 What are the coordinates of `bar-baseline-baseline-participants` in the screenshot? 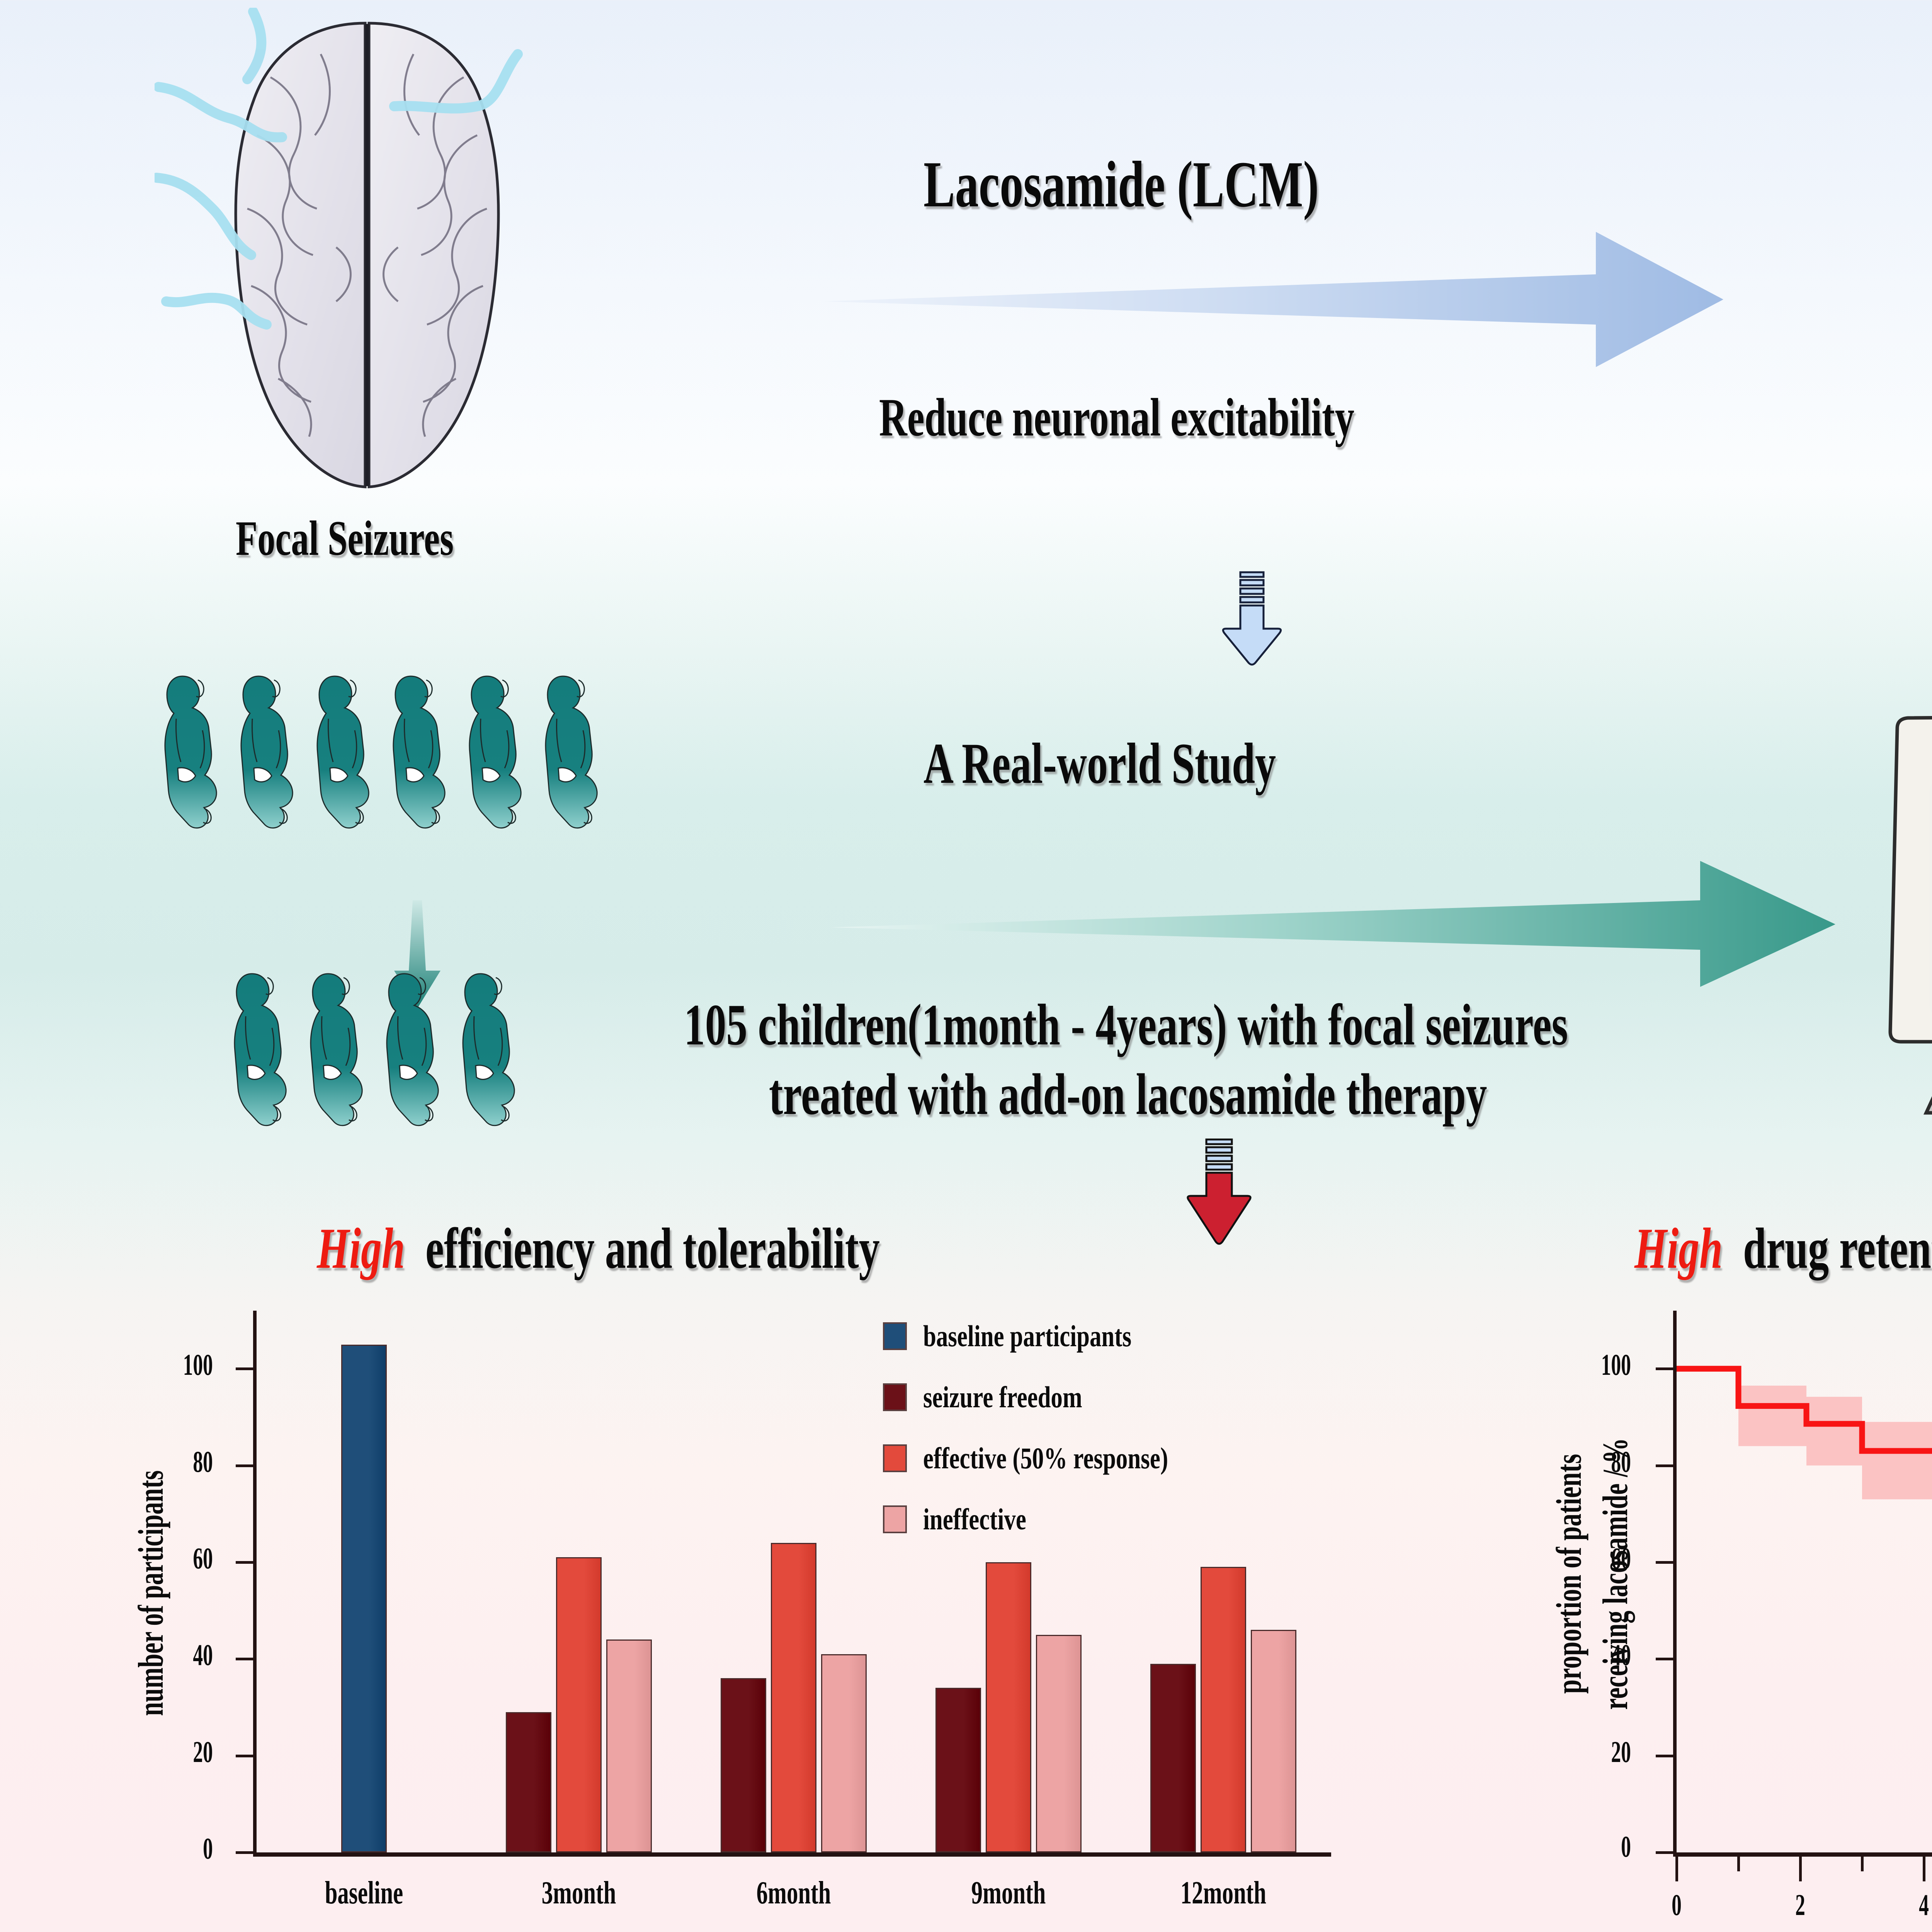 It's located at (364, 1598).